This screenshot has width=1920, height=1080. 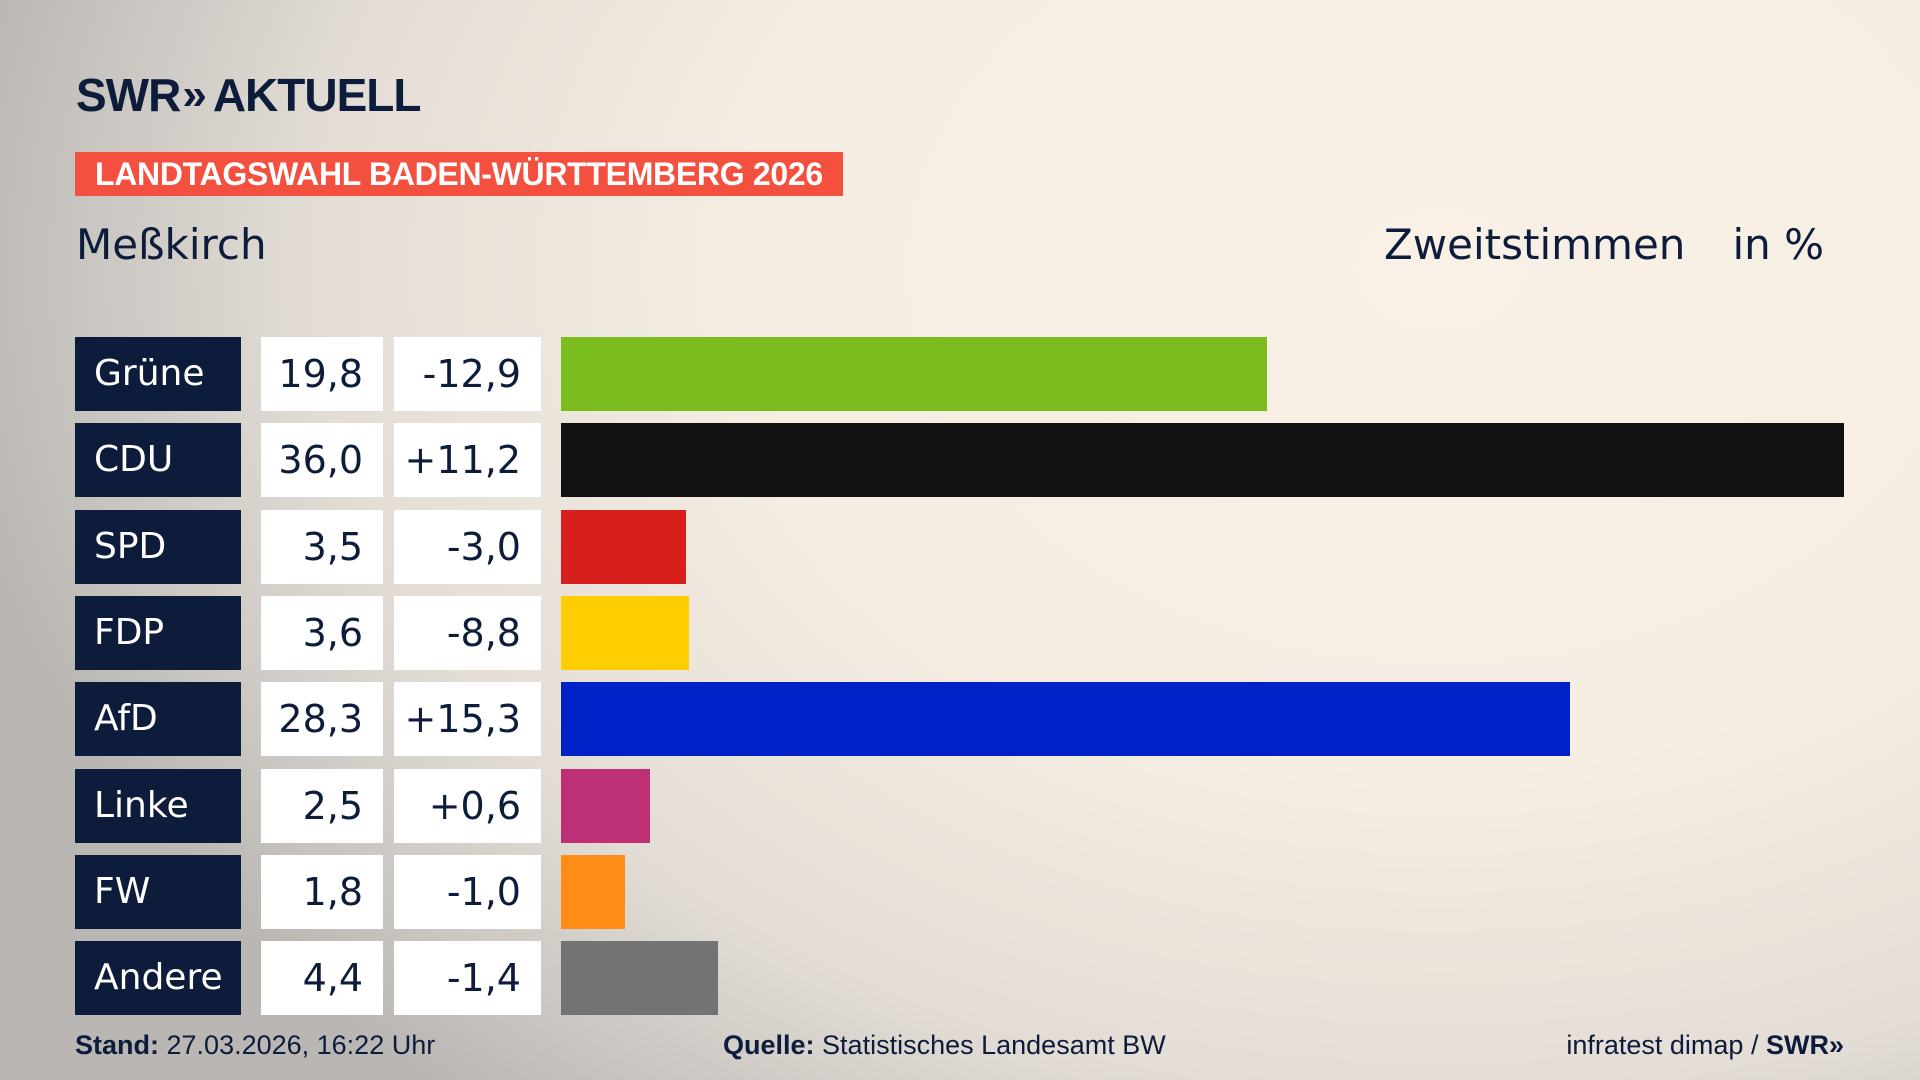 I want to click on party-change: -1,4, so click(x=467, y=978).